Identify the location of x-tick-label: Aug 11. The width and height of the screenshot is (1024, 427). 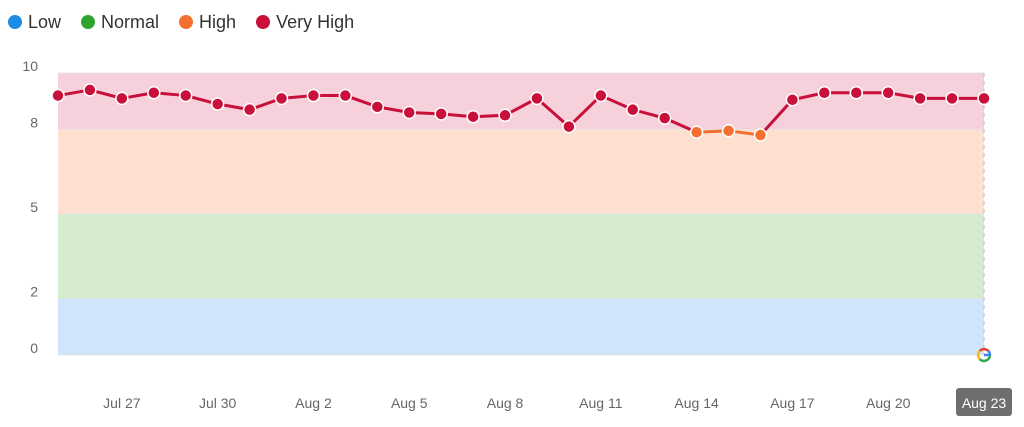
(601, 403).